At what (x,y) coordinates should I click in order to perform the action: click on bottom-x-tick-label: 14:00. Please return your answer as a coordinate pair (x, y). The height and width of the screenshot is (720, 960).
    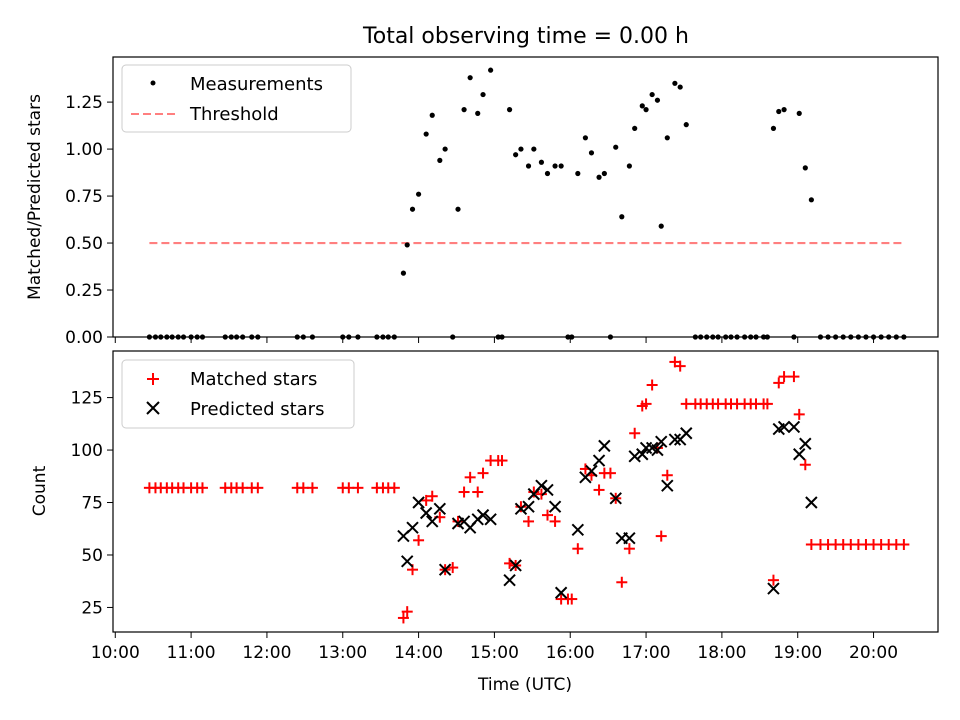
    Looking at the image, I should click on (418, 653).